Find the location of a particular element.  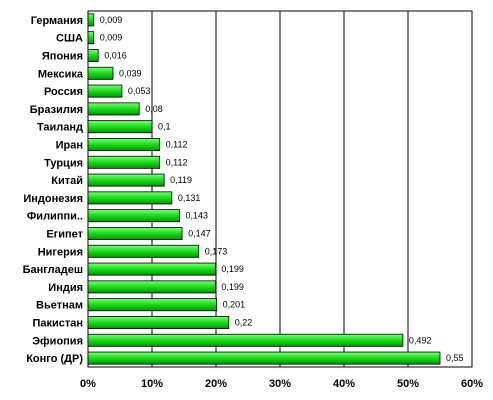

category-label: Египет is located at coordinates (64, 235).